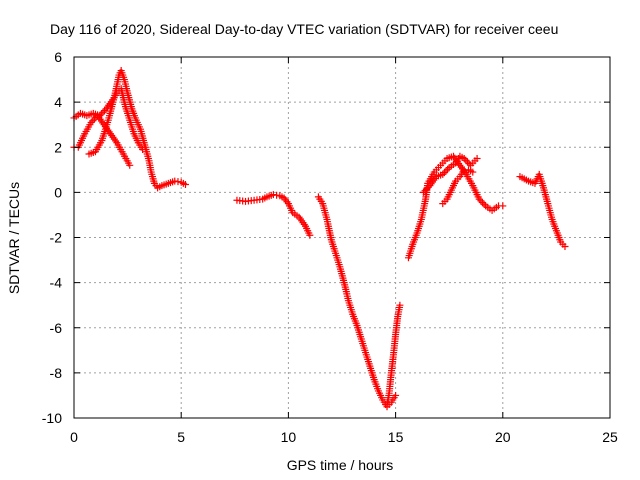 This screenshot has width=640, height=480. I want to click on y-tick-label: 0, so click(58, 192).